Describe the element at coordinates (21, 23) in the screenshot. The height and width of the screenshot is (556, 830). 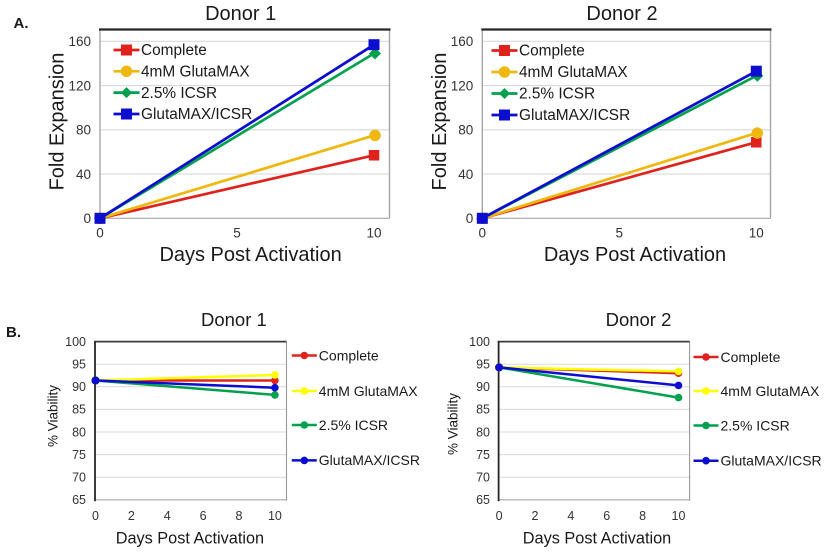
I see `svg-text: A.` at that location.